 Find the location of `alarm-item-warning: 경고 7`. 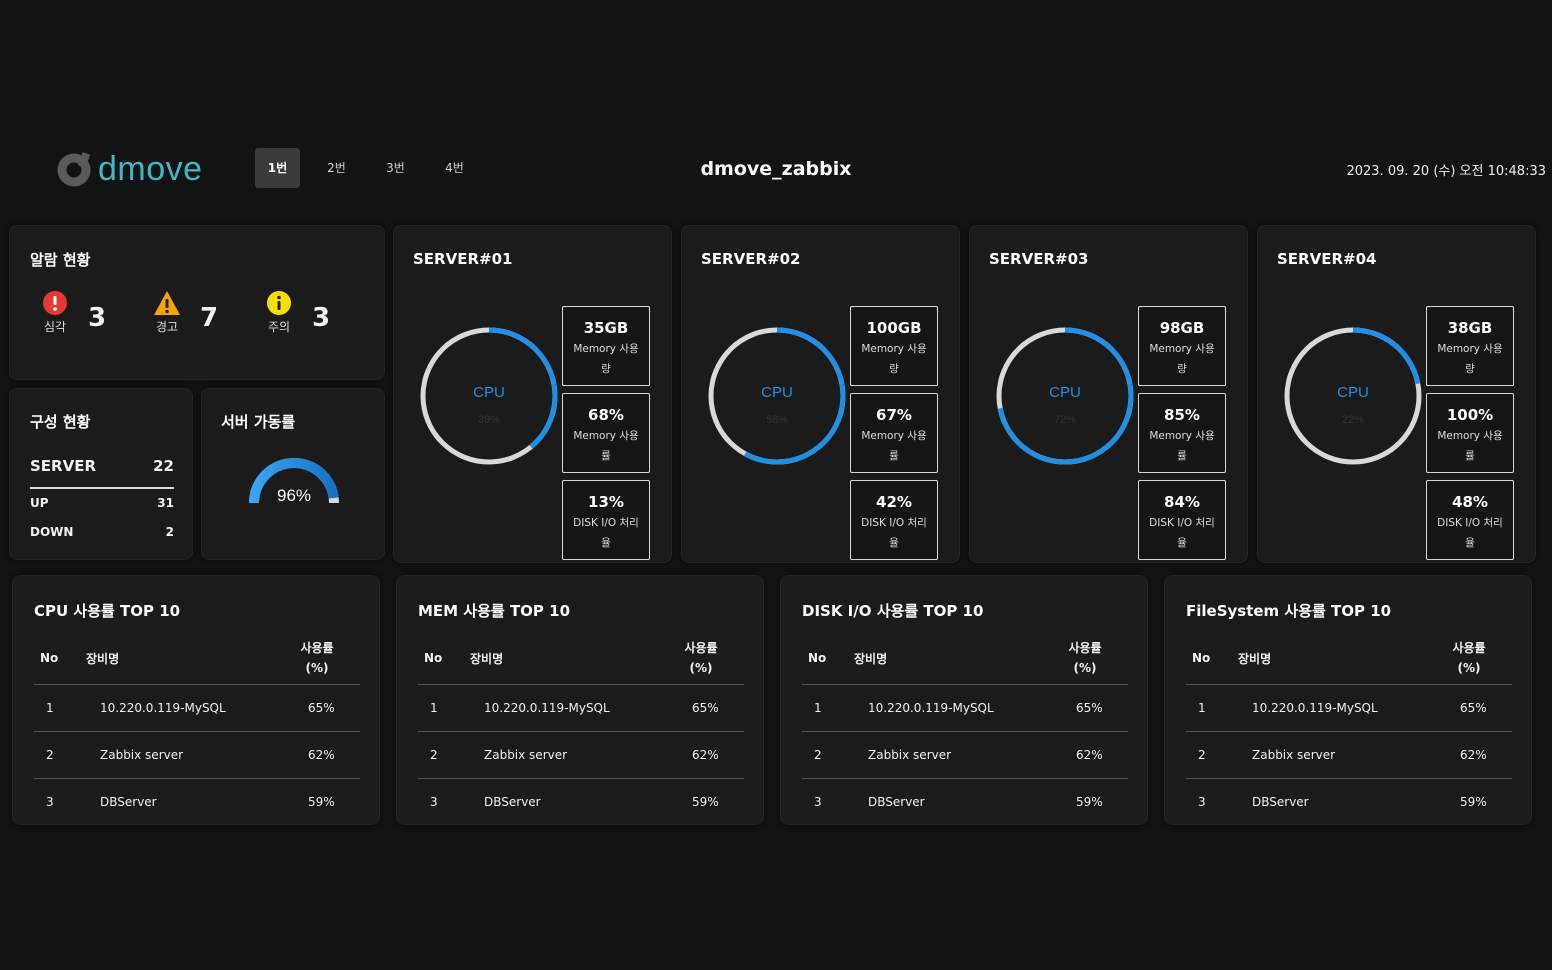

alarm-item-warning: 경고 7 is located at coordinates (198, 312).